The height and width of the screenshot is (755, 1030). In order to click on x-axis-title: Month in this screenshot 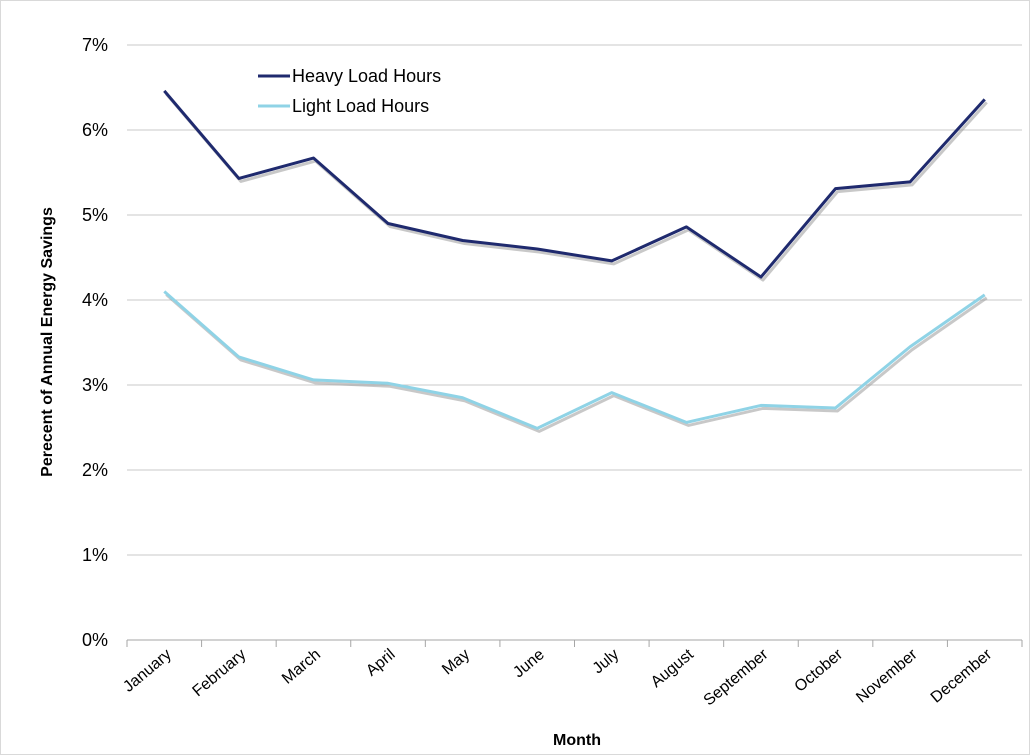, I will do `click(577, 740)`.